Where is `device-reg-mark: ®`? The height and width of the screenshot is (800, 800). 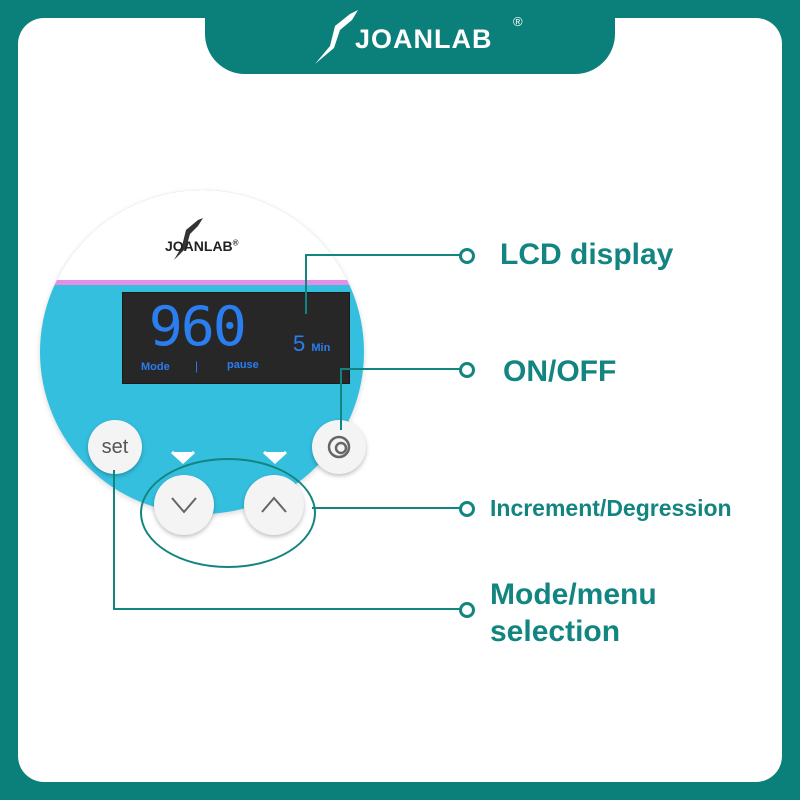
device-reg-mark: ® is located at coordinates (235, 243).